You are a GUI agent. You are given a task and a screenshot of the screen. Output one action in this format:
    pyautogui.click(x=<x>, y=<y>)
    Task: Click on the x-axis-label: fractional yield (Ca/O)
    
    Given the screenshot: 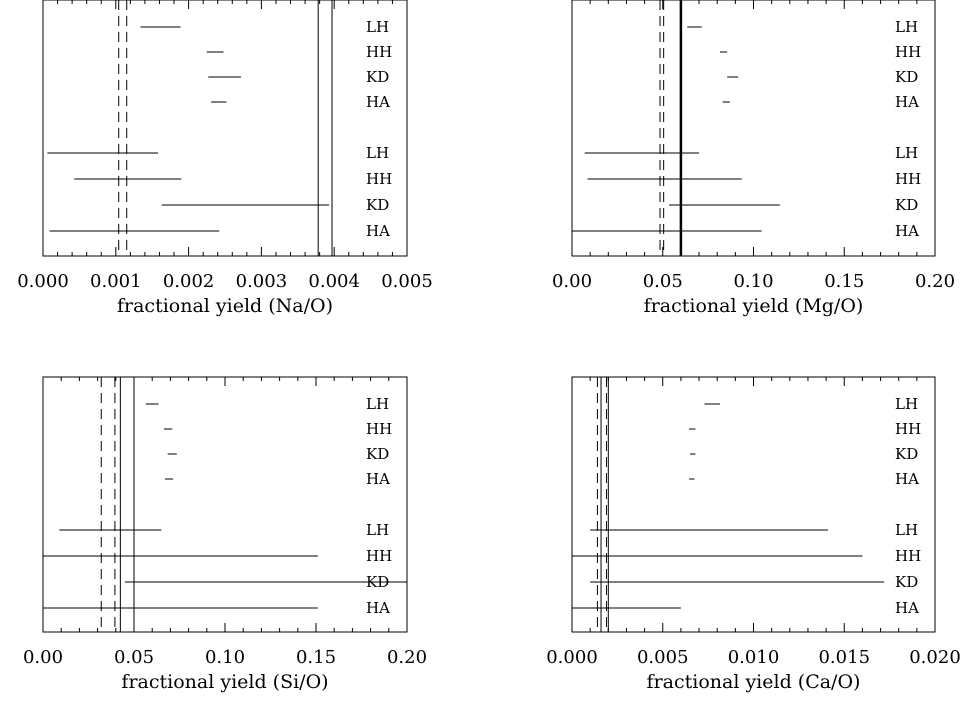 What is the action you would take?
    pyautogui.click(x=754, y=682)
    